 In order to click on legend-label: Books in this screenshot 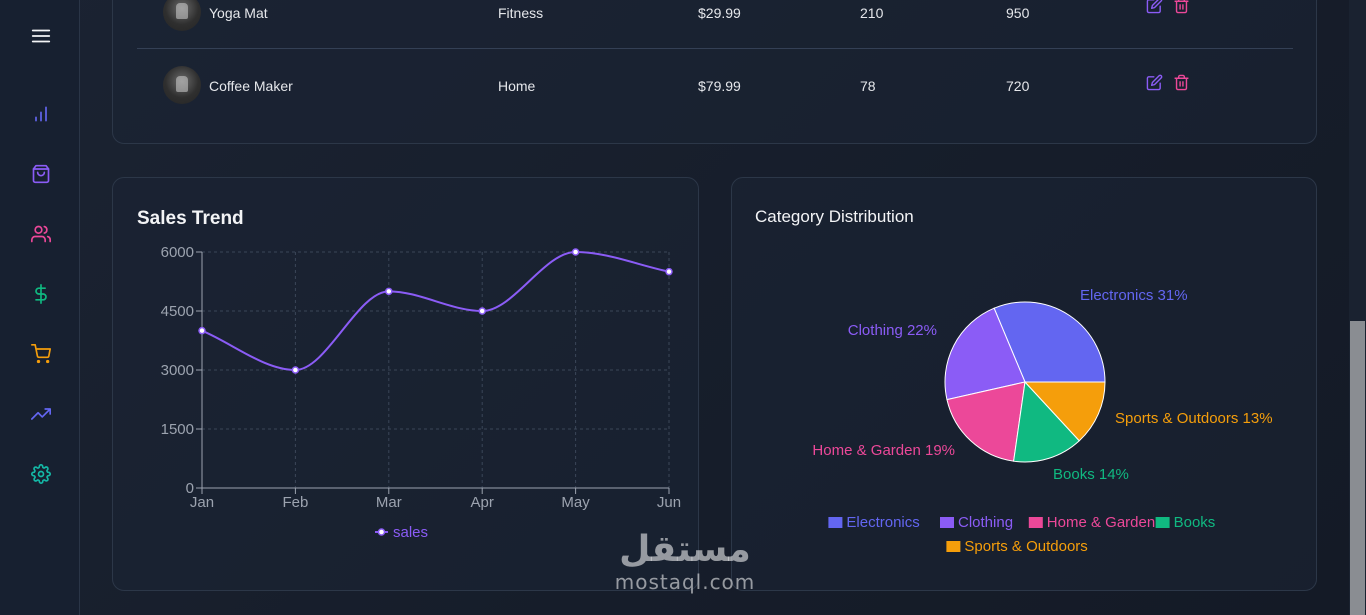, I will do `click(1195, 522)`.